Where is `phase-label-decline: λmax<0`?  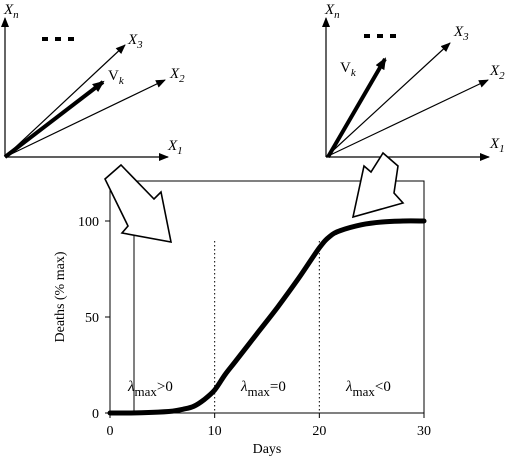
phase-label-decline: λmax<0 is located at coordinates (368, 389).